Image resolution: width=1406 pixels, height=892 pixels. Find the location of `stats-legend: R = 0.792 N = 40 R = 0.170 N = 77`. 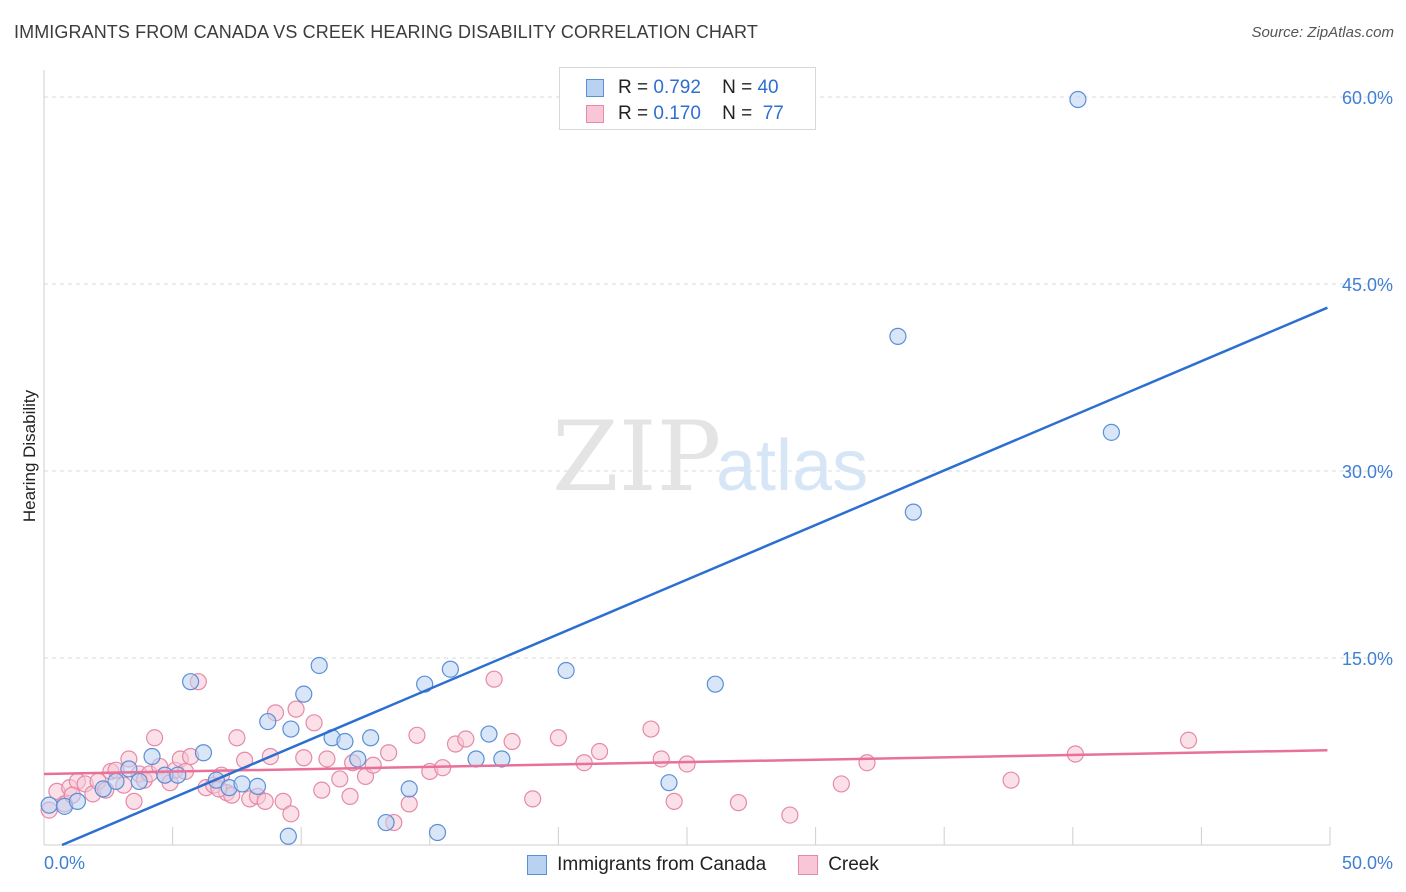

stats-legend: R = 0.792 N = 40 R = 0.170 N = 77 is located at coordinates (687, 98).